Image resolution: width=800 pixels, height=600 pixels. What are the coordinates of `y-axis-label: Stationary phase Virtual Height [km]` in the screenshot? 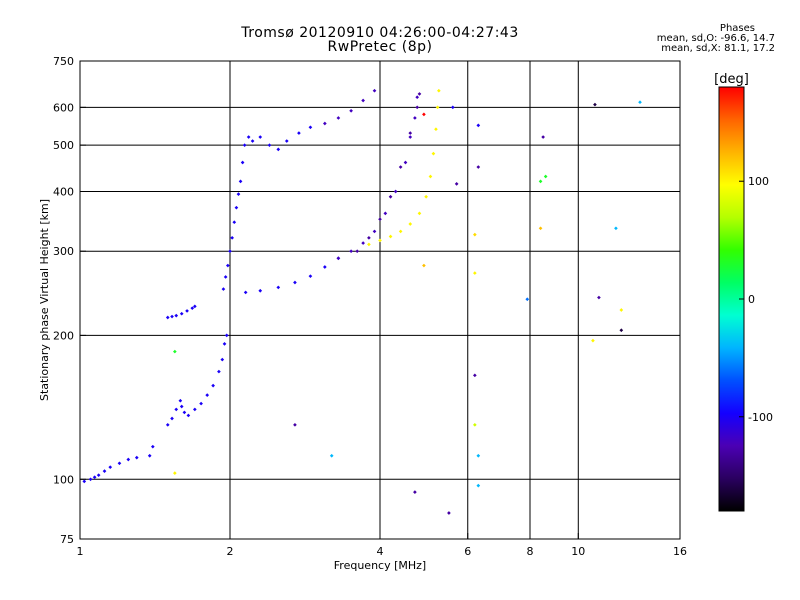 It's located at (44, 300).